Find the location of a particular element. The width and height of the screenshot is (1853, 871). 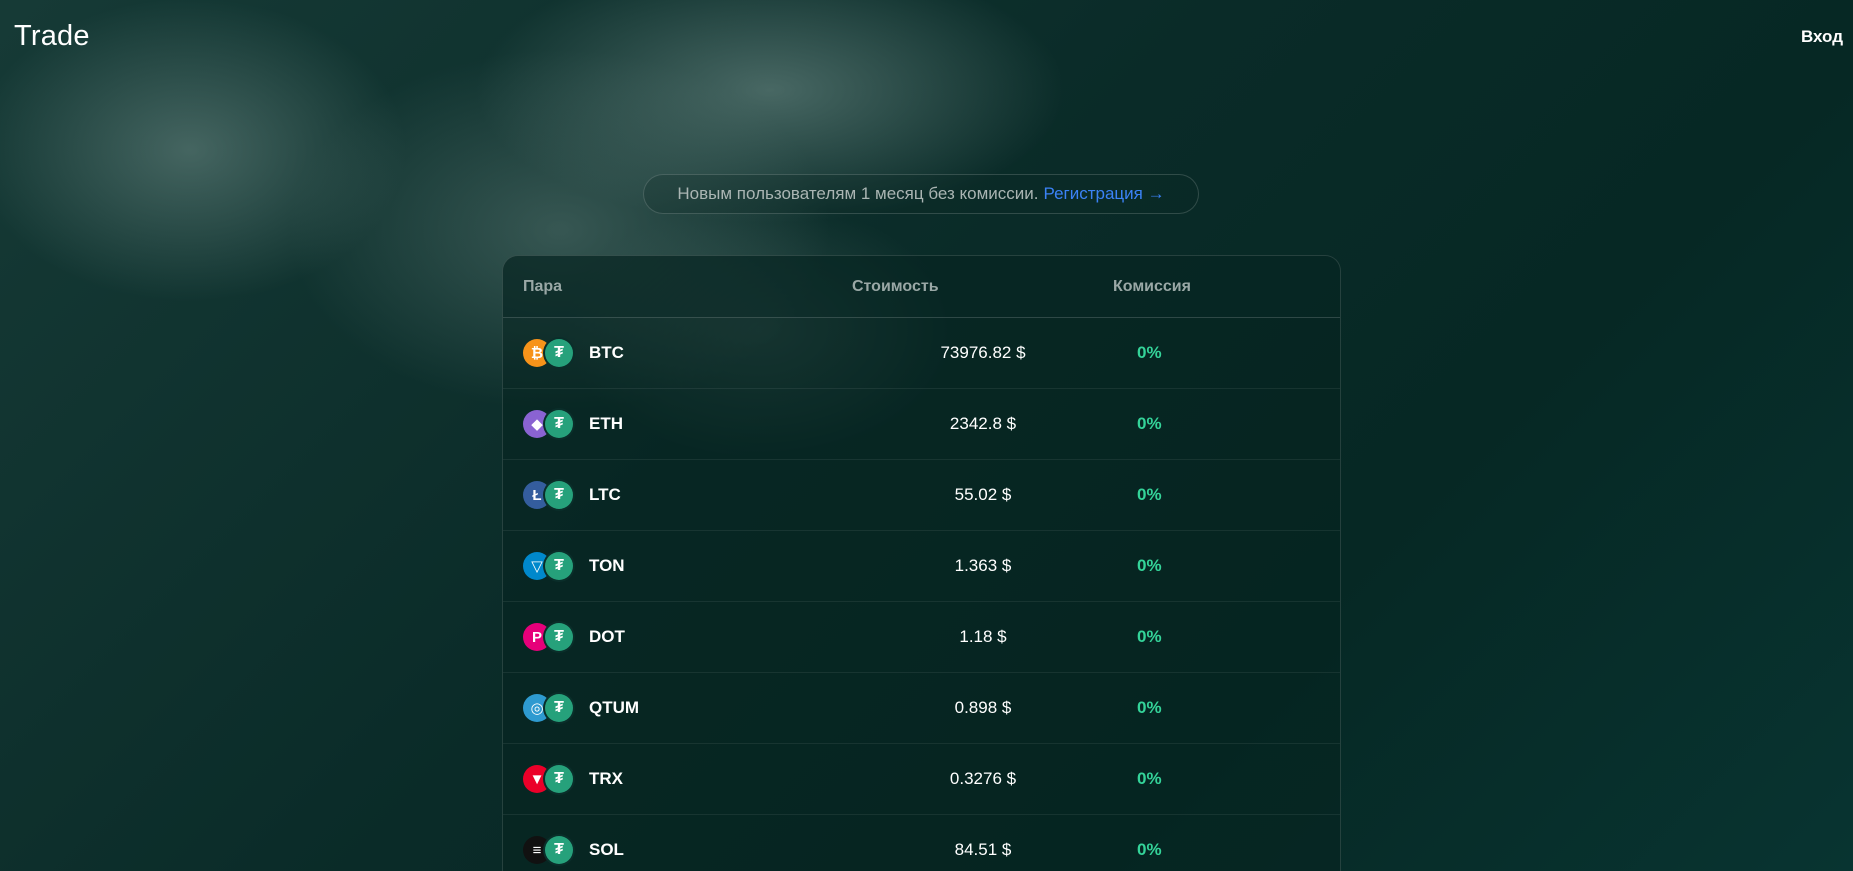

logo: Trade is located at coordinates (52, 36).